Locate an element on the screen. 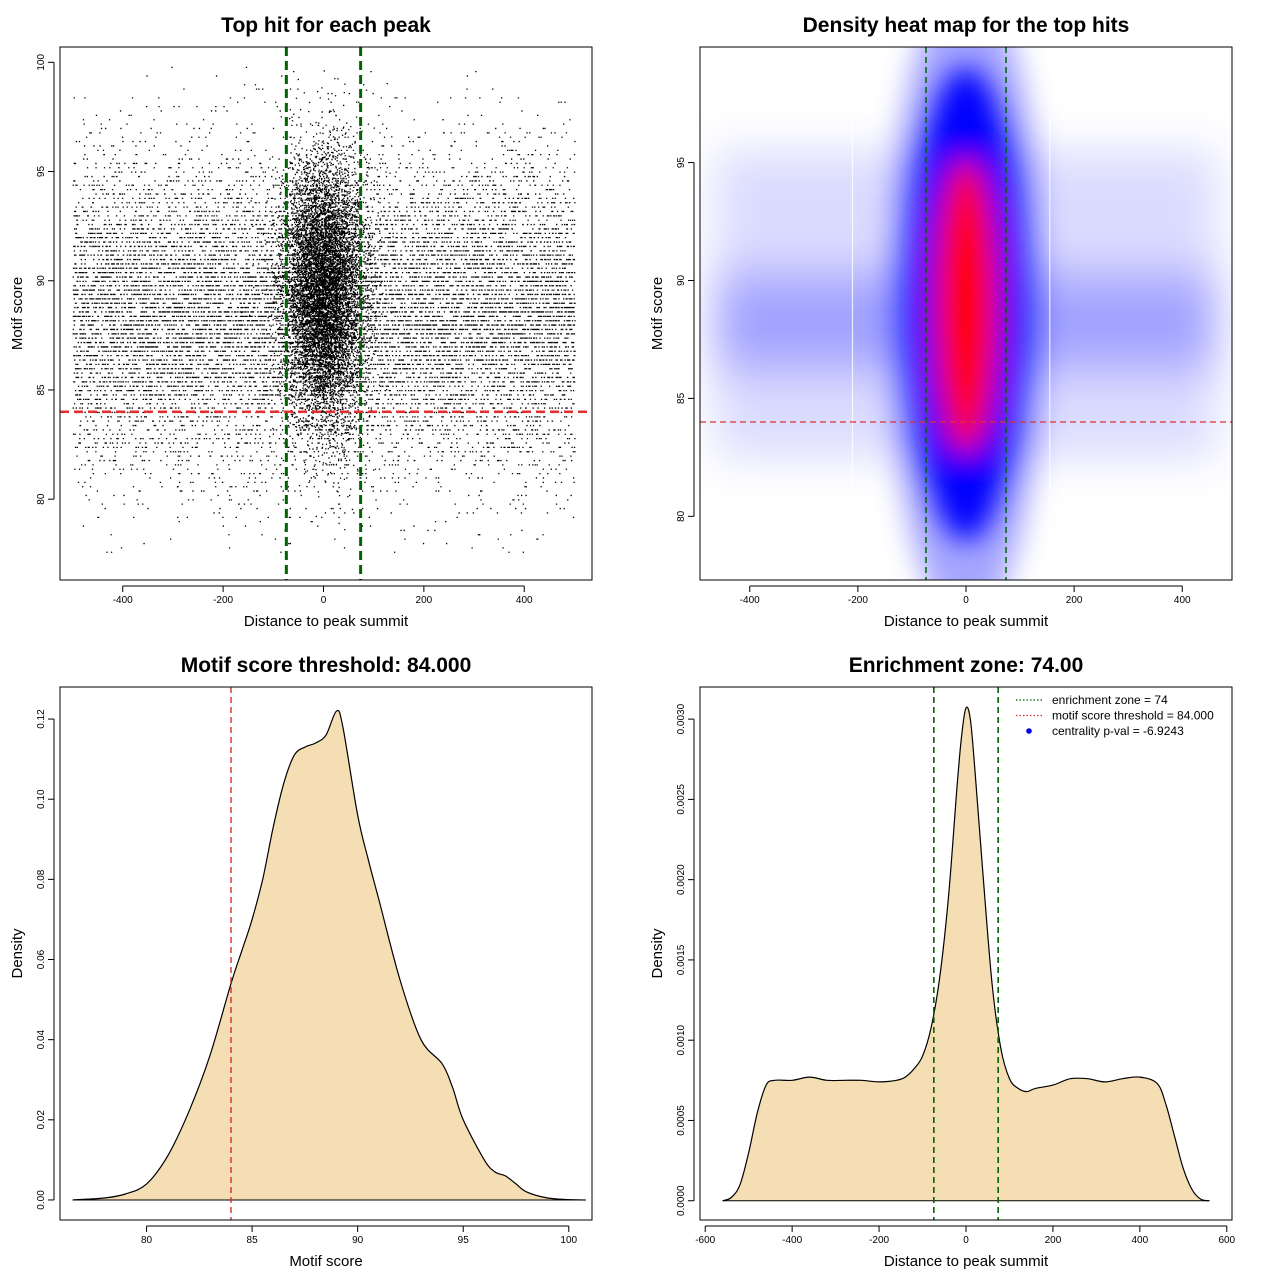 This screenshot has height=1280, width=1280. x-axis: -600 -400 -200 0 200 400 600 is located at coordinates (965, 1235).